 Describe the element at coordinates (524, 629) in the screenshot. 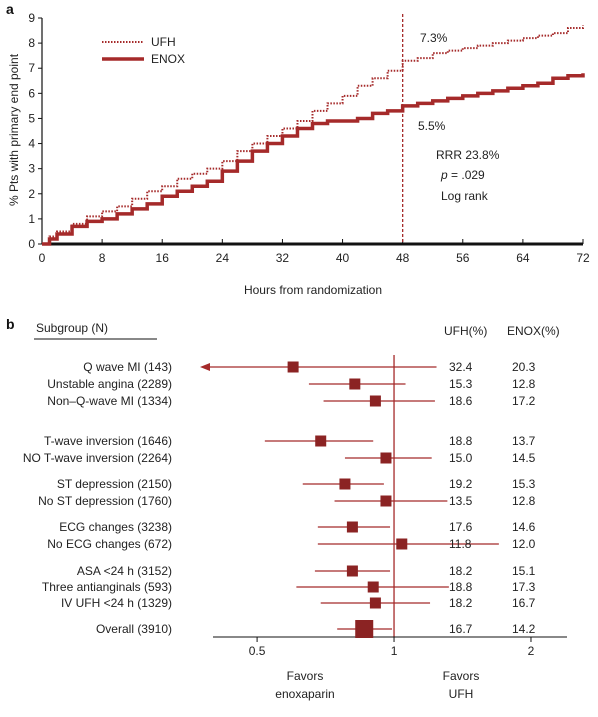

I see `forest-enox-value: 14.2` at that location.